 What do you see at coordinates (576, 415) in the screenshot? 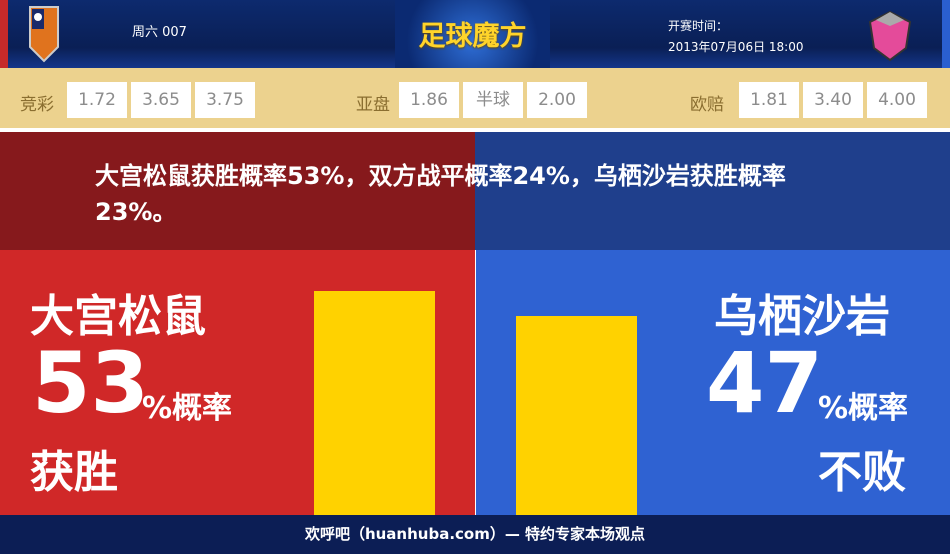
I see `away-probability-bar` at bounding box center [576, 415].